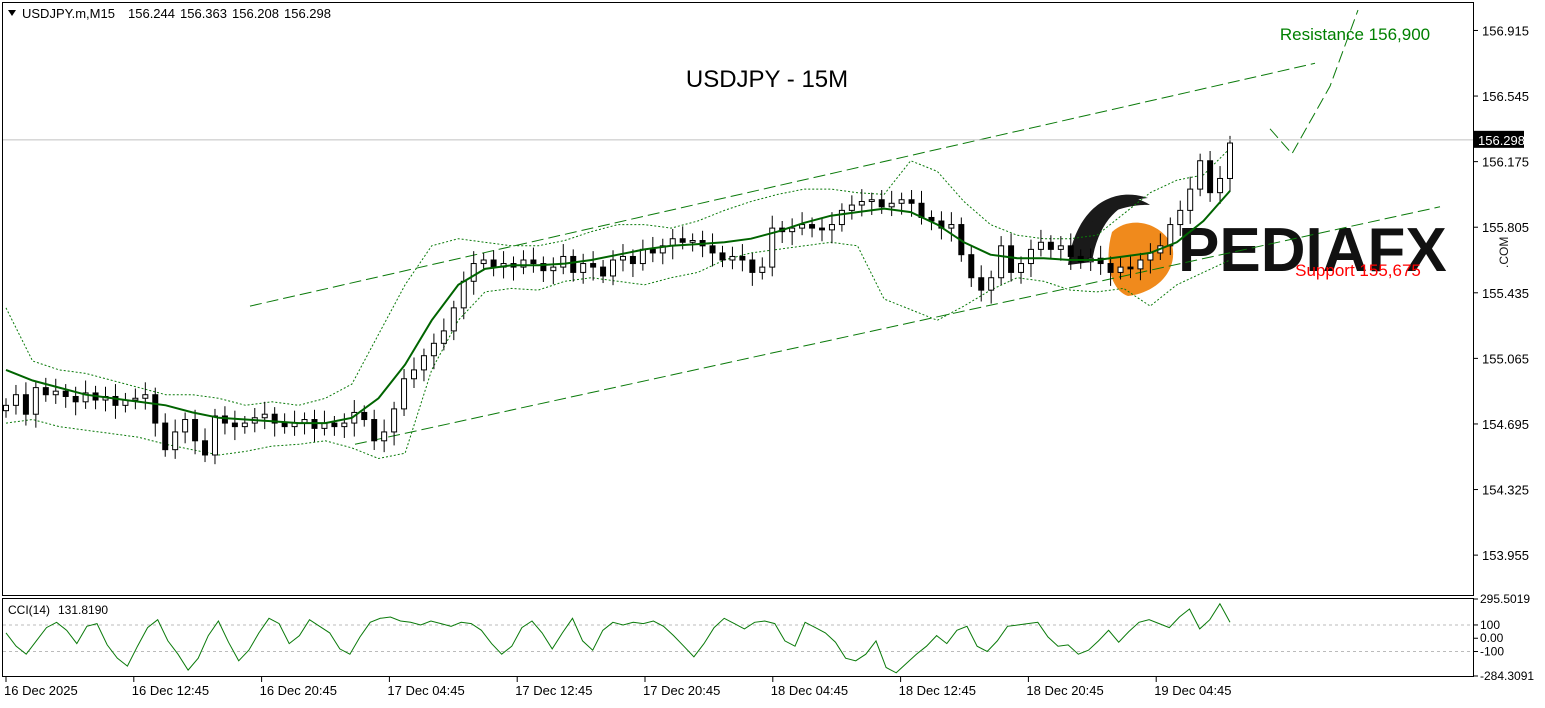  What do you see at coordinates (203, 13) in the screenshot?
I see `high-value: 156.363` at bounding box center [203, 13].